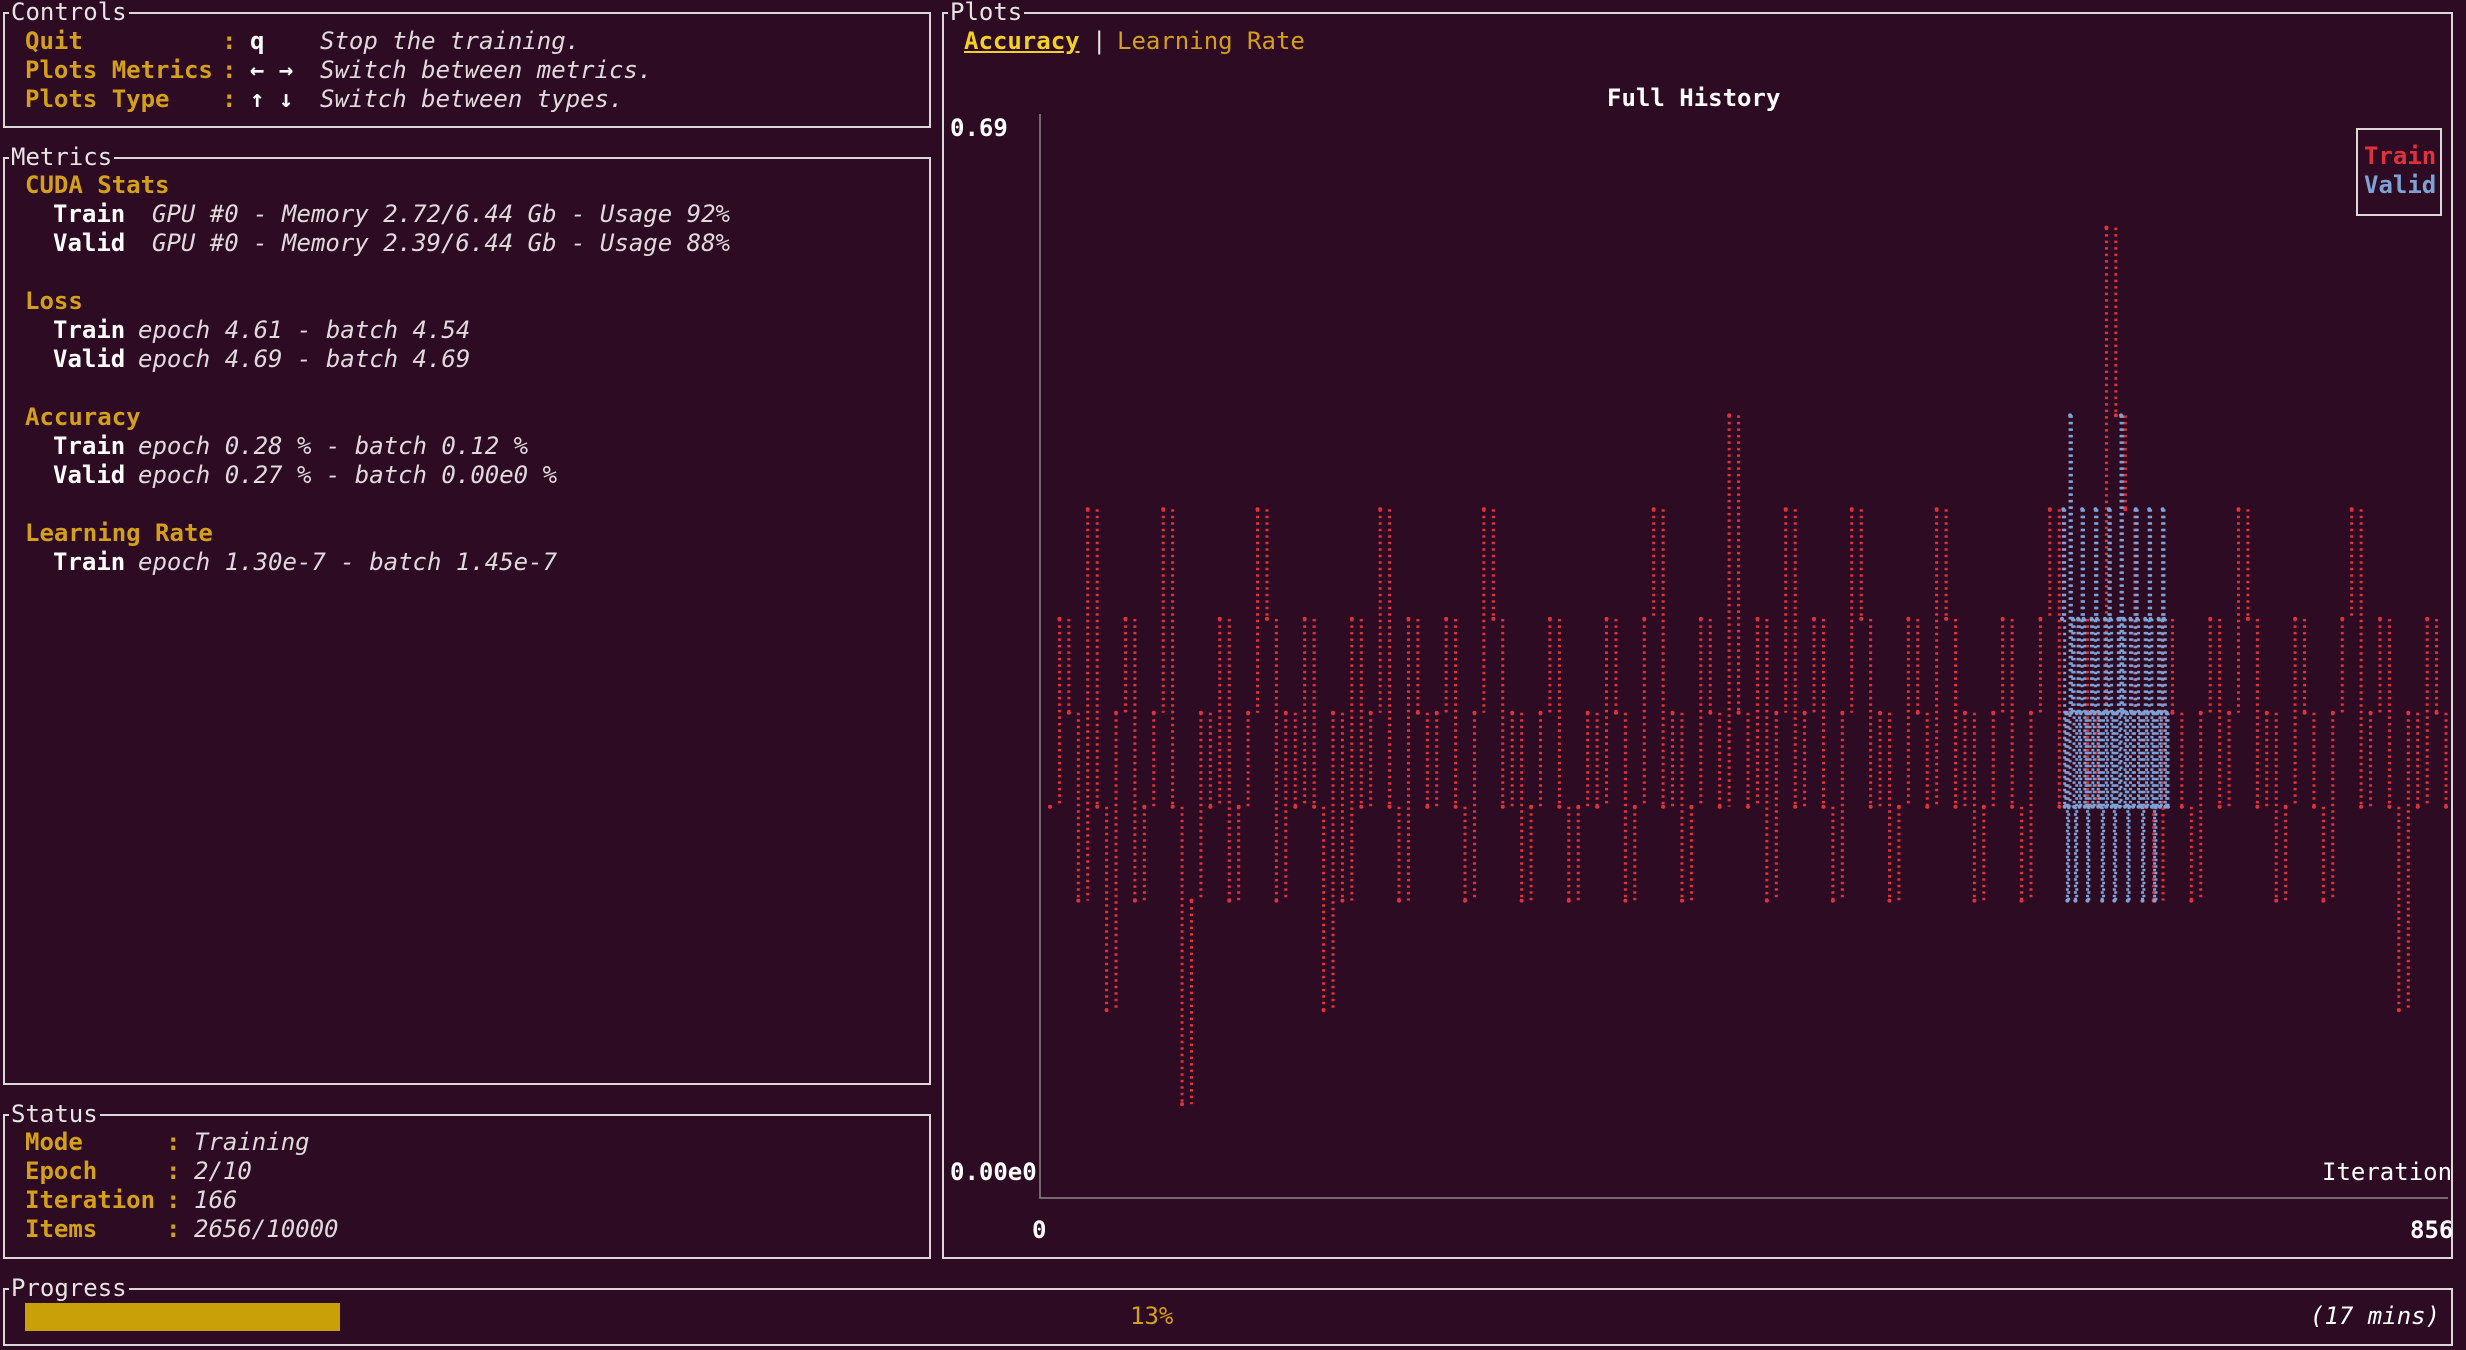 This screenshot has height=1350, width=2466. What do you see at coordinates (119, 70) in the screenshot?
I see `control-name: Plots Metrics` at bounding box center [119, 70].